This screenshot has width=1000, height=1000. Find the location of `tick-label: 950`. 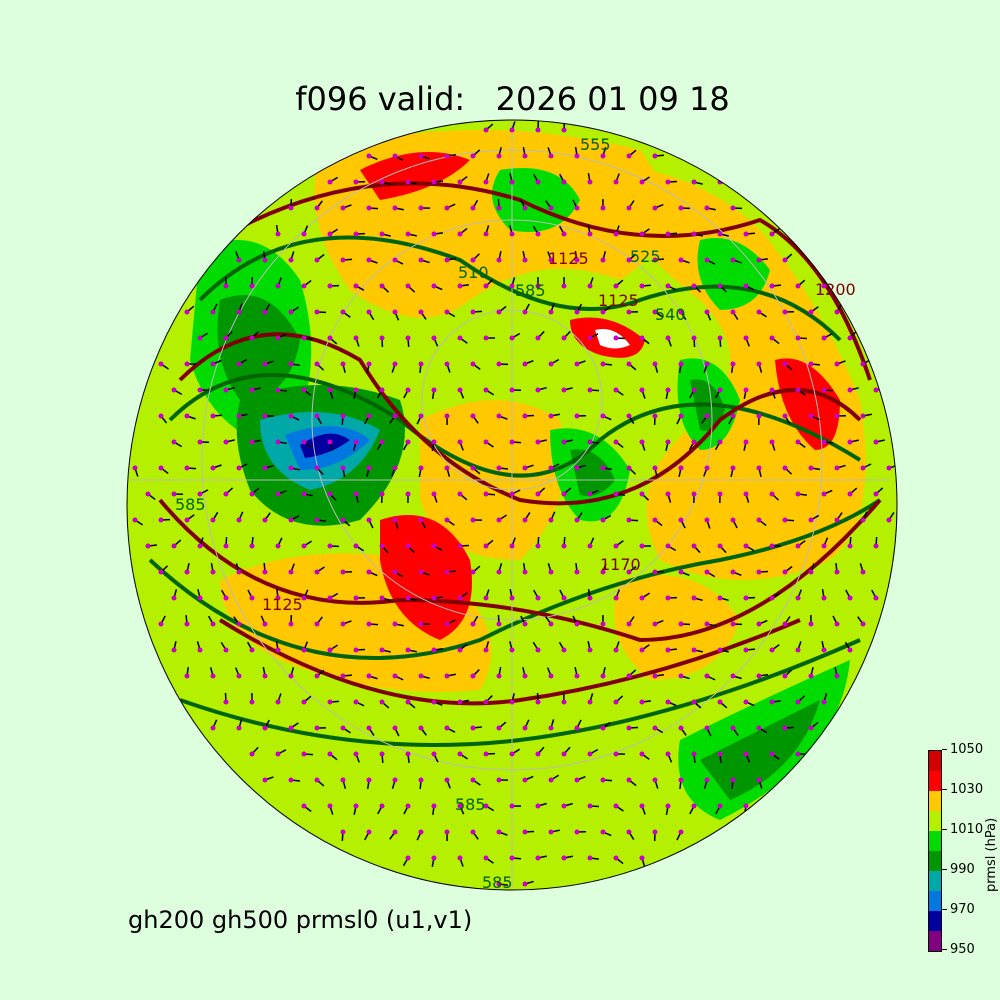

tick-label: 950 is located at coordinates (962, 949).